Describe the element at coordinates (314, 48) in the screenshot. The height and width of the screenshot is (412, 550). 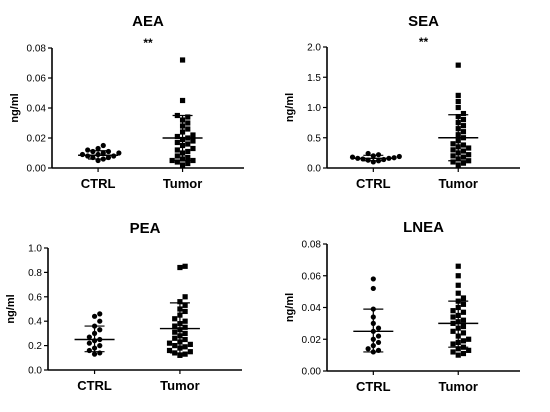
I see `y-tick-label: 2.0` at that location.